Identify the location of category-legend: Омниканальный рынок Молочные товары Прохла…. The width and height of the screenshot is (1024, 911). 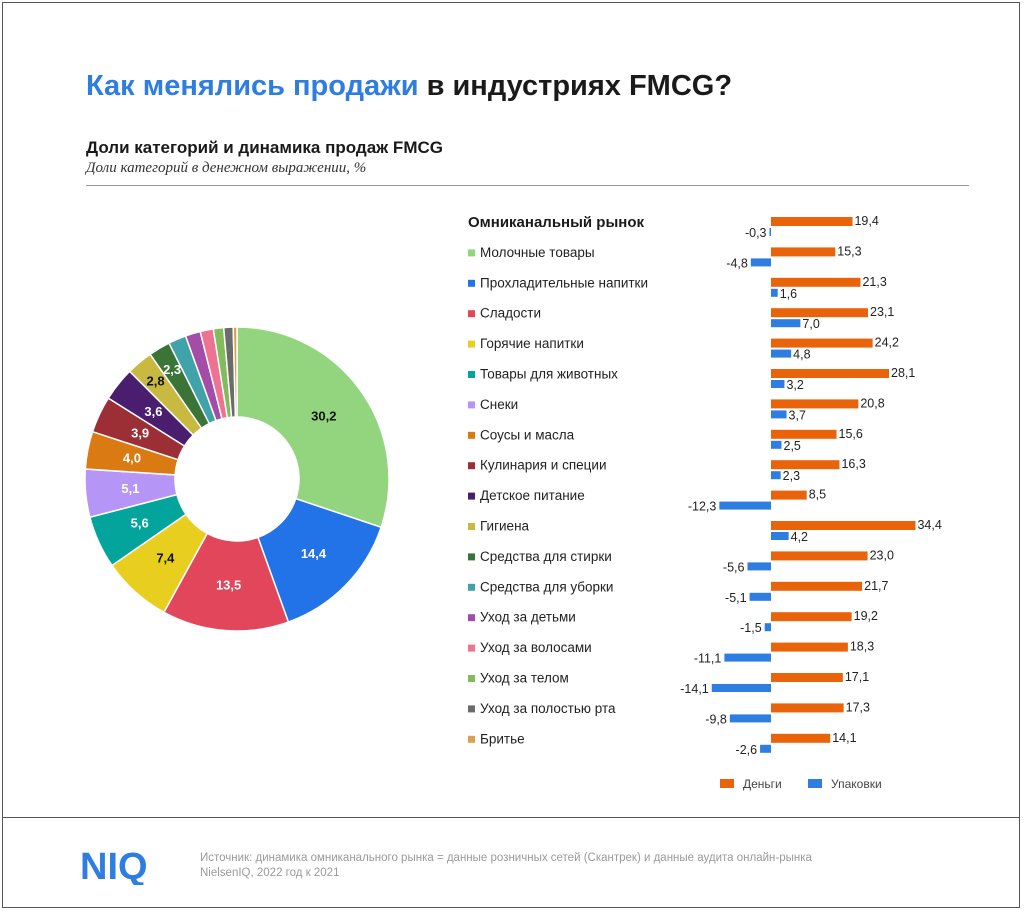
(558, 480).